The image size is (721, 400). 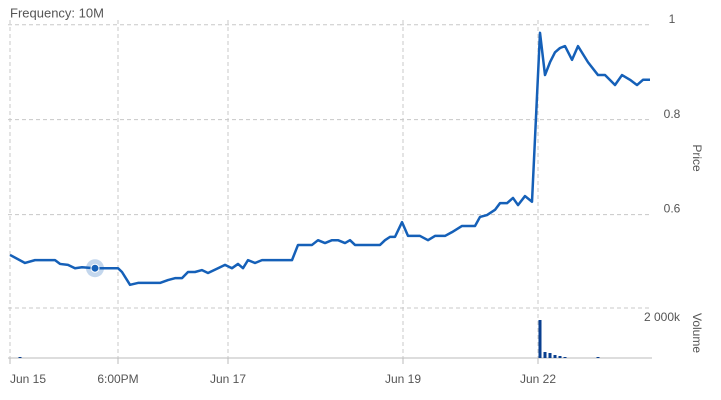 What do you see at coordinates (697, 333) in the screenshot?
I see `y2-axis-label: Volume` at bounding box center [697, 333].